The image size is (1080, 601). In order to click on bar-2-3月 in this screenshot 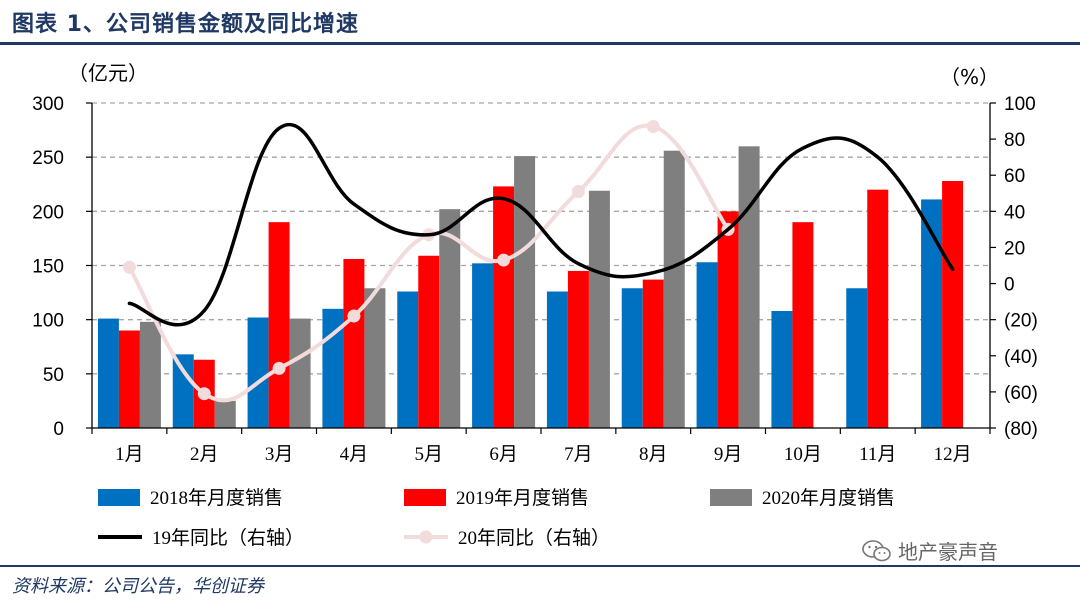, I will do `click(279, 325)`.